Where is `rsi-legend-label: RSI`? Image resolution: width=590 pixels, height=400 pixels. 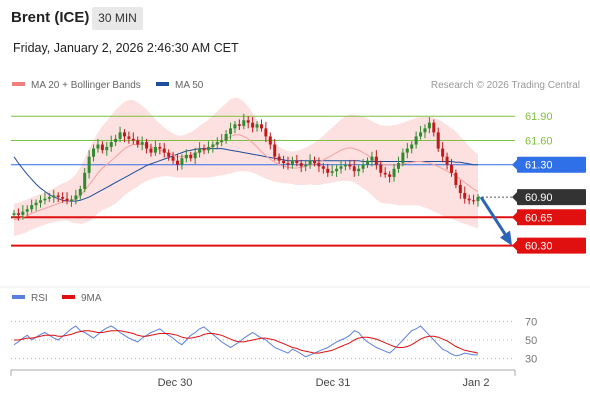 rsi-legend-label: RSI is located at coordinates (39, 298).